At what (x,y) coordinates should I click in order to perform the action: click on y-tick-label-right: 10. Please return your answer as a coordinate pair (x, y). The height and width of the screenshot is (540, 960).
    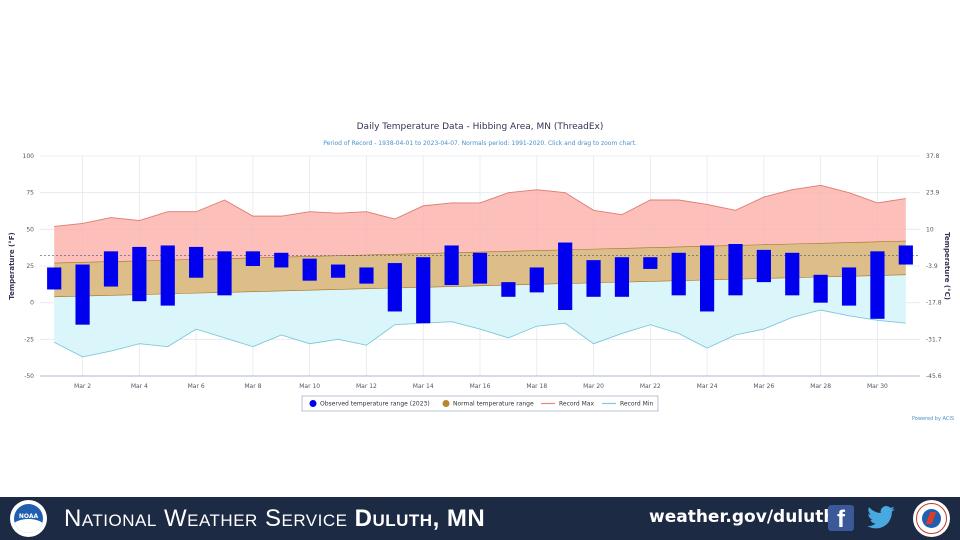
    Looking at the image, I should click on (930, 229).